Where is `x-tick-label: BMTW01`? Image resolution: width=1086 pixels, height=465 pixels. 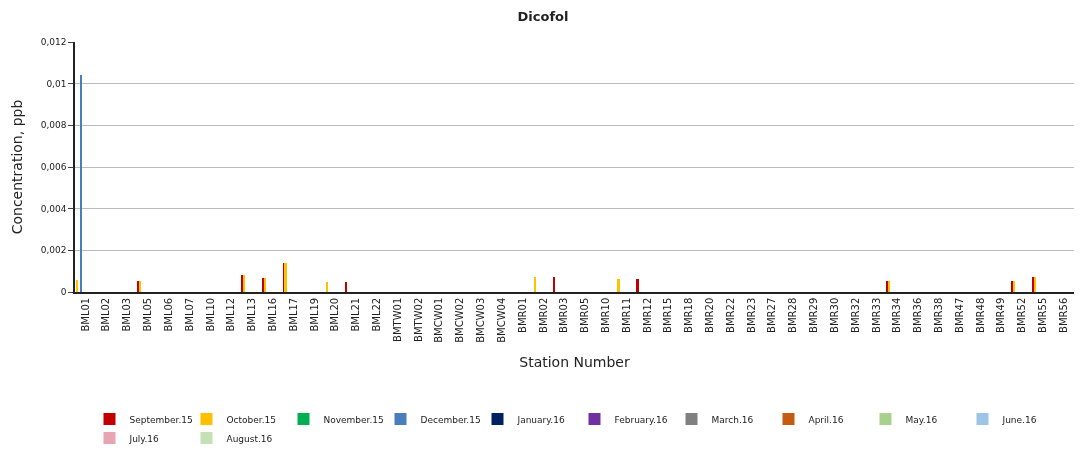
x-tick-label: BMTW01 is located at coordinates (397, 319).